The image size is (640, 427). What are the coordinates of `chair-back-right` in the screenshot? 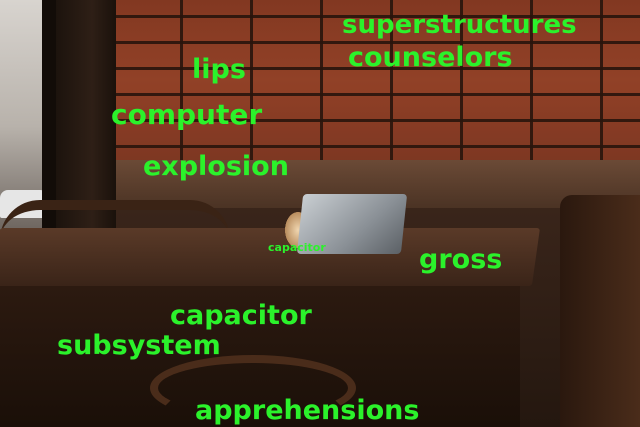 It's located at (600, 311).